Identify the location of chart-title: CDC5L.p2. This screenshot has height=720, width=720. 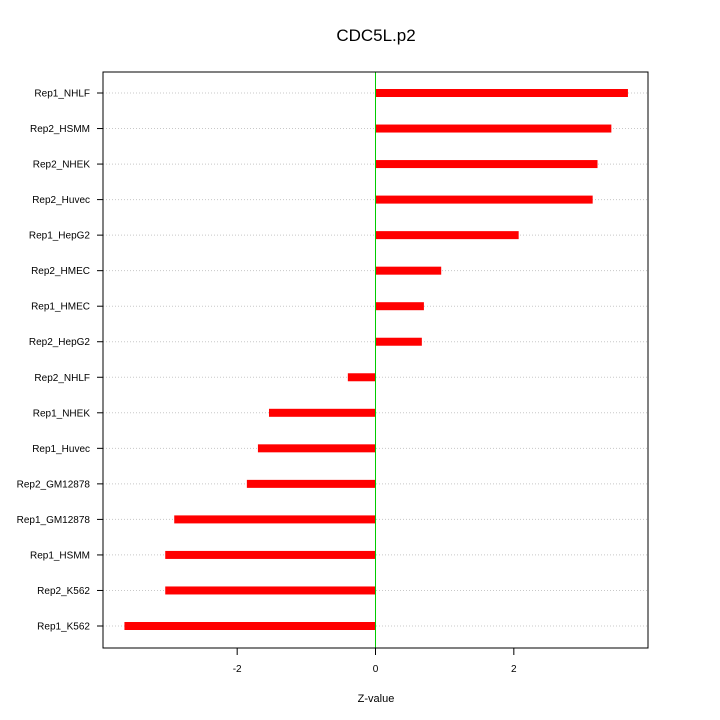
(375, 35).